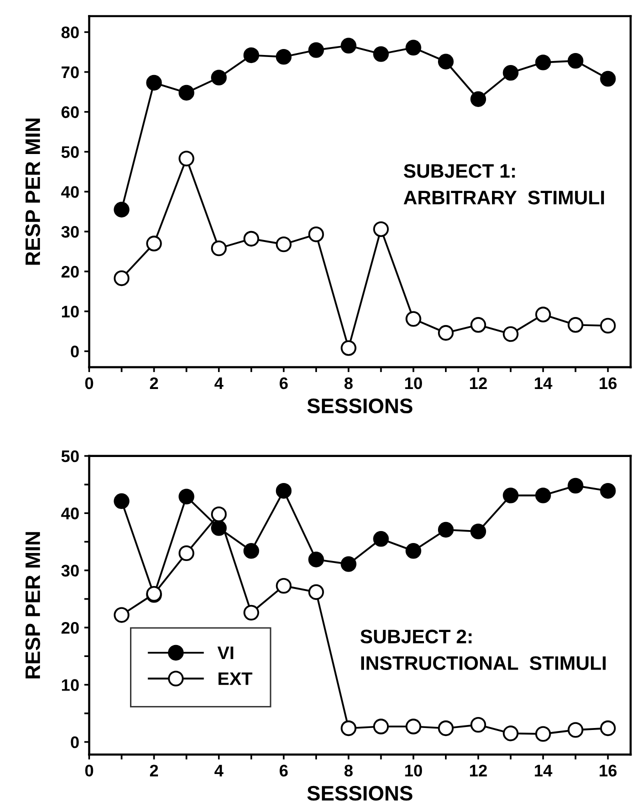 The height and width of the screenshot is (807, 637). What do you see at coordinates (32, 605) in the screenshot?
I see `y-axis-title: RESP PER MIN` at bounding box center [32, 605].